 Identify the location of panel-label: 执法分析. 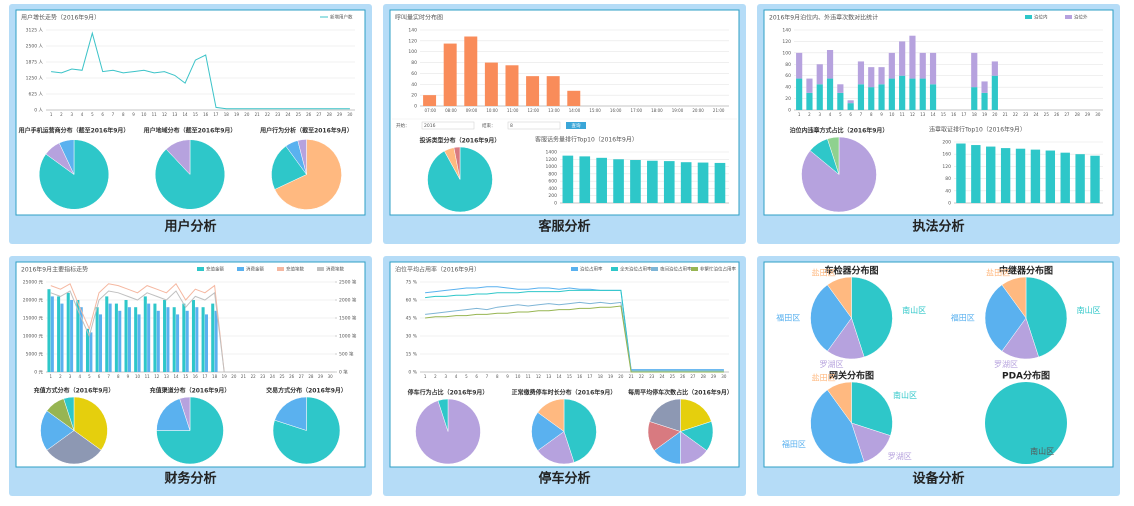
(938, 227).